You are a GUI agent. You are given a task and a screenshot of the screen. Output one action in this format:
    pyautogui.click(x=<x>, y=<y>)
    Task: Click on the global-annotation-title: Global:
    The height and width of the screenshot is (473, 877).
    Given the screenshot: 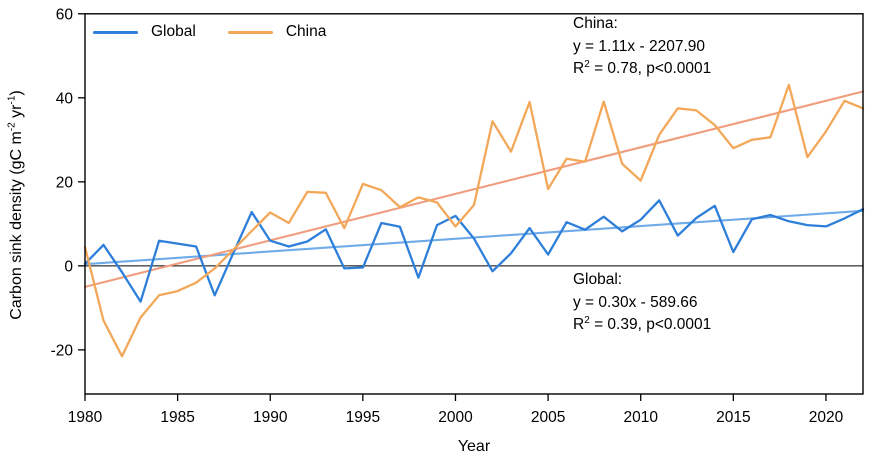 What is the action you would take?
    pyautogui.click(x=598, y=279)
    